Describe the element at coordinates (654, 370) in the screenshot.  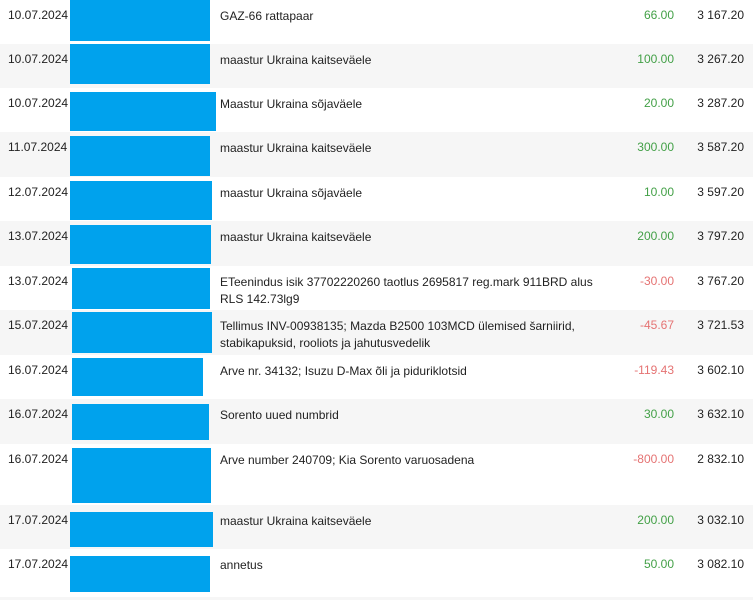
I see `transaction-amount: -119.43` at that location.